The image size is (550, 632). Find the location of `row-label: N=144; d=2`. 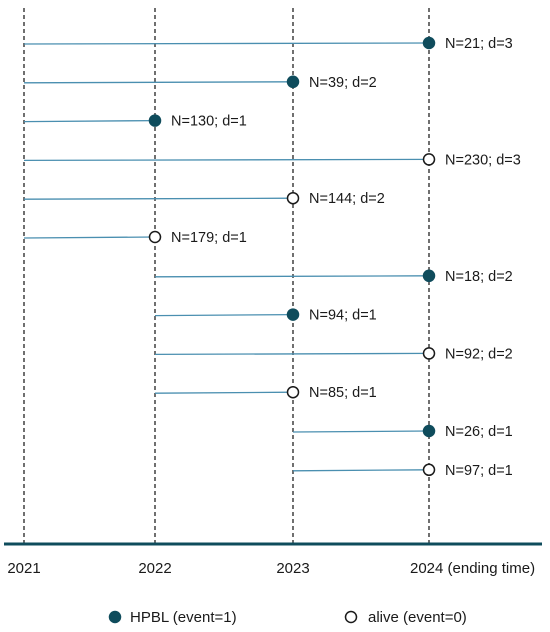

row-label: N=144; d=2 is located at coordinates (347, 199).